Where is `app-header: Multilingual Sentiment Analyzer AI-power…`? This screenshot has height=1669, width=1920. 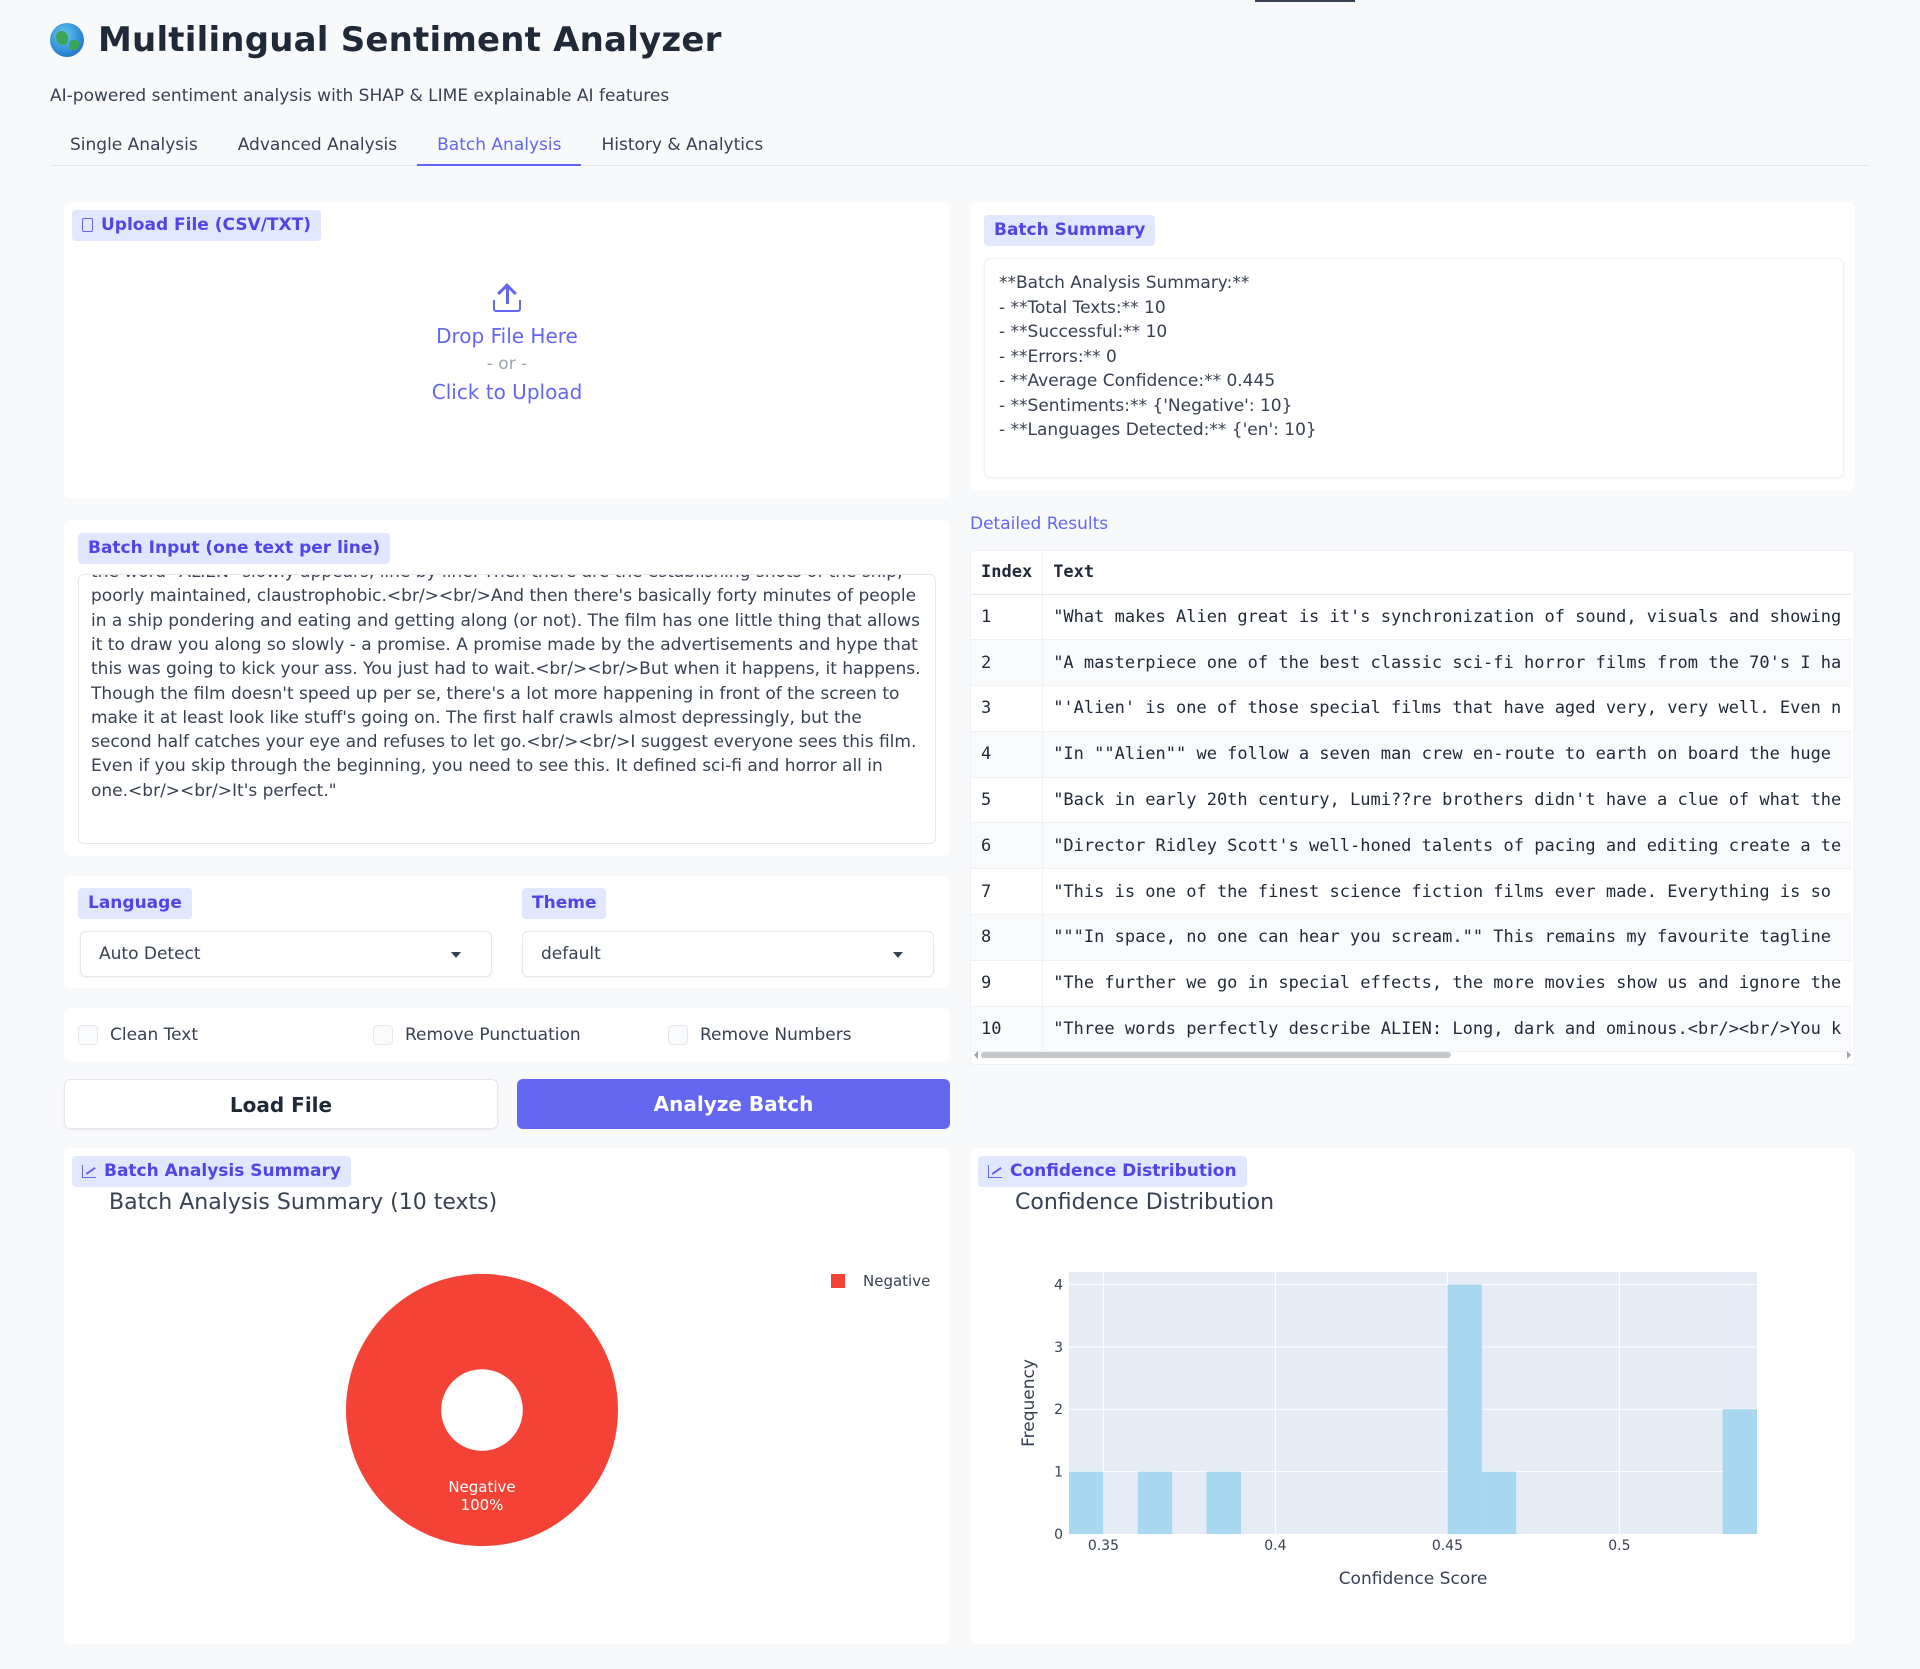
app-header: Multilingual Sentiment Analyzer AI-power… is located at coordinates (386, 63).